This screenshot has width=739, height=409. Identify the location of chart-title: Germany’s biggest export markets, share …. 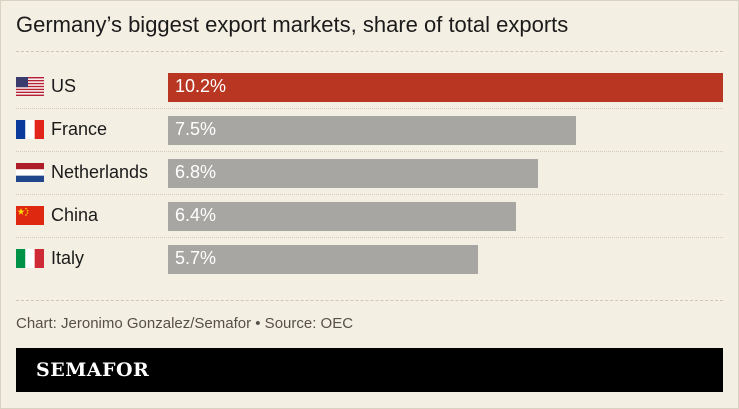
(292, 24).